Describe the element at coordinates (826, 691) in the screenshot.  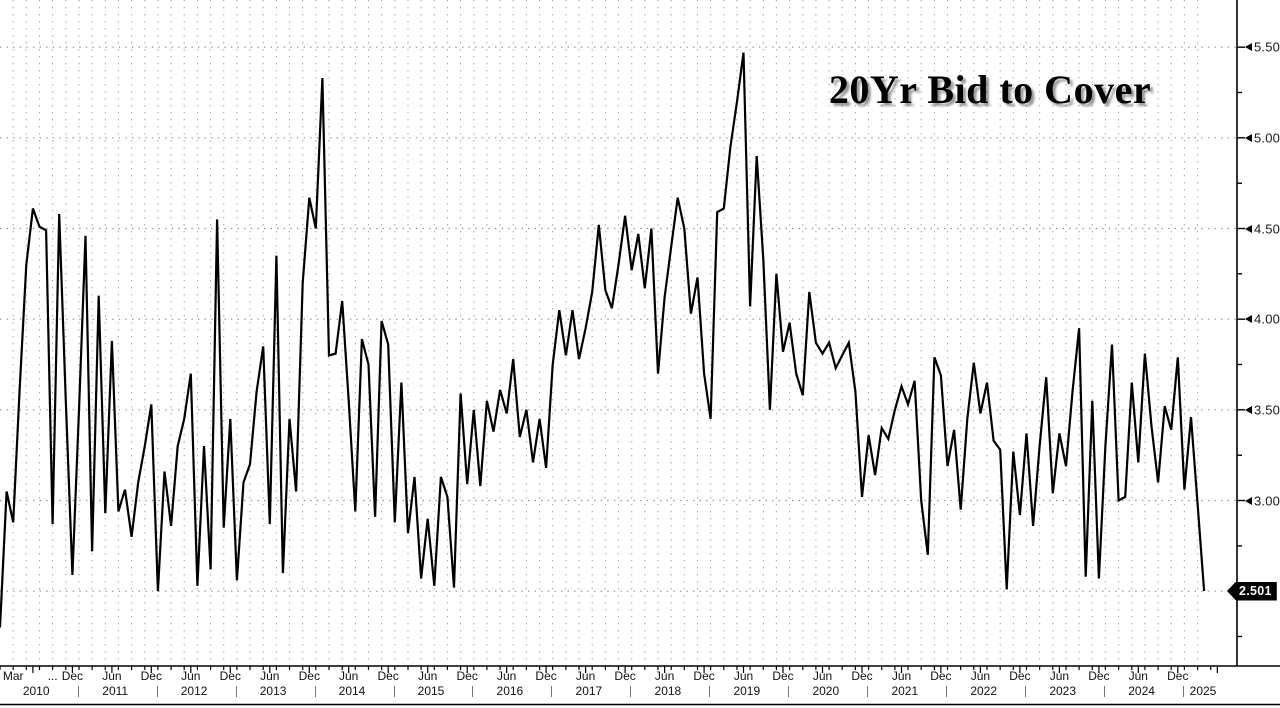
I see `x-axis-year-label: 2020` at that location.